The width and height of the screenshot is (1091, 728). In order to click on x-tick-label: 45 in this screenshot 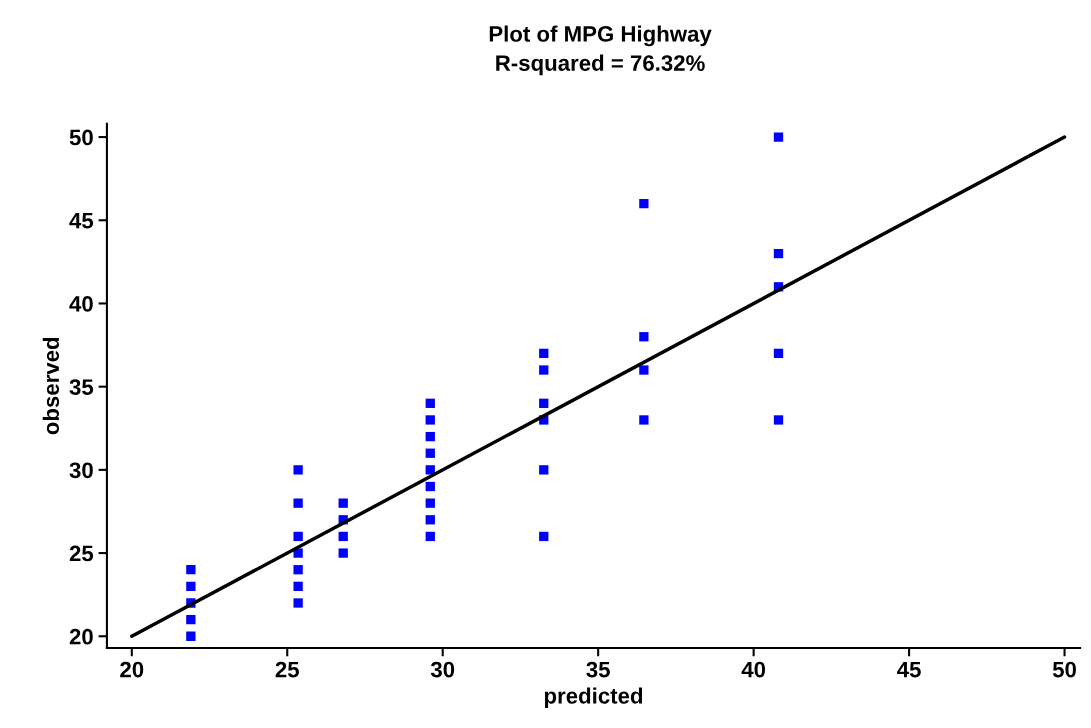, I will do `click(909, 669)`.